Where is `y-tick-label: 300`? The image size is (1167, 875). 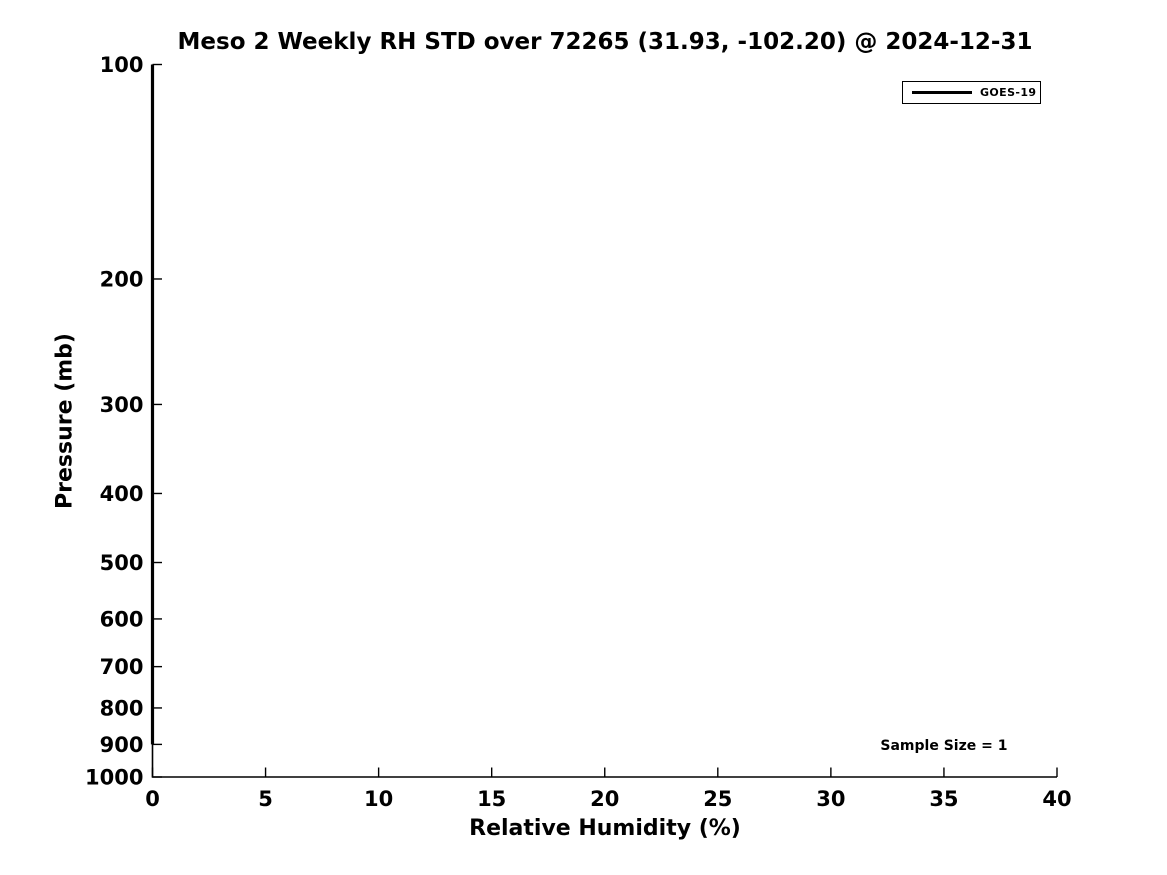
y-tick-label: 300 is located at coordinates (122, 405).